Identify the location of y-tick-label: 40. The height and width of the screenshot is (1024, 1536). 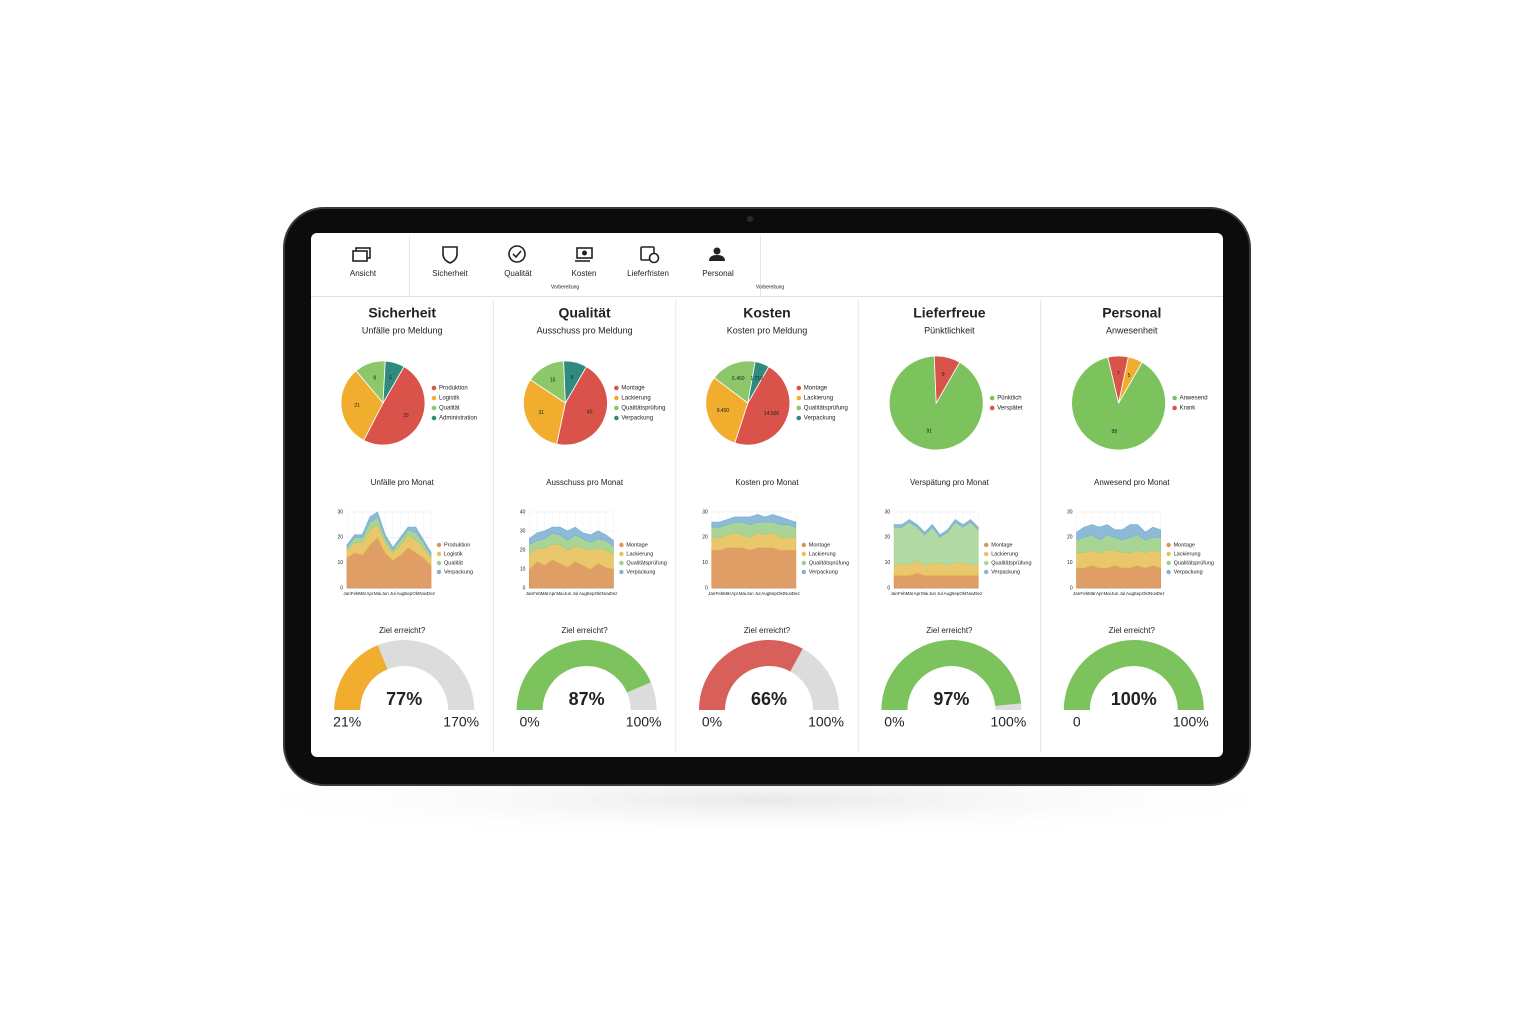
(523, 512).